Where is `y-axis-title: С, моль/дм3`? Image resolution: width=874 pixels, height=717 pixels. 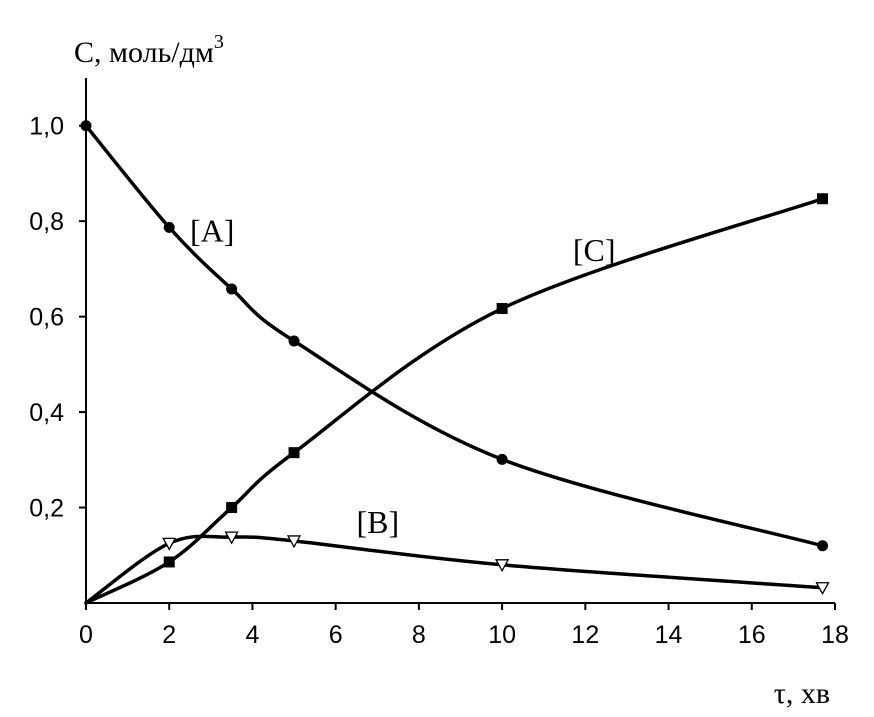 y-axis-title: С, моль/дм3 is located at coordinates (149, 50).